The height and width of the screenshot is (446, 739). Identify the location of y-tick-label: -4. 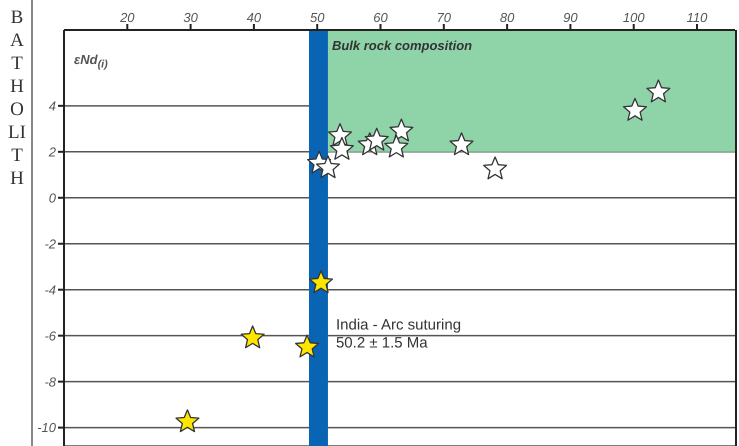
(50, 290).